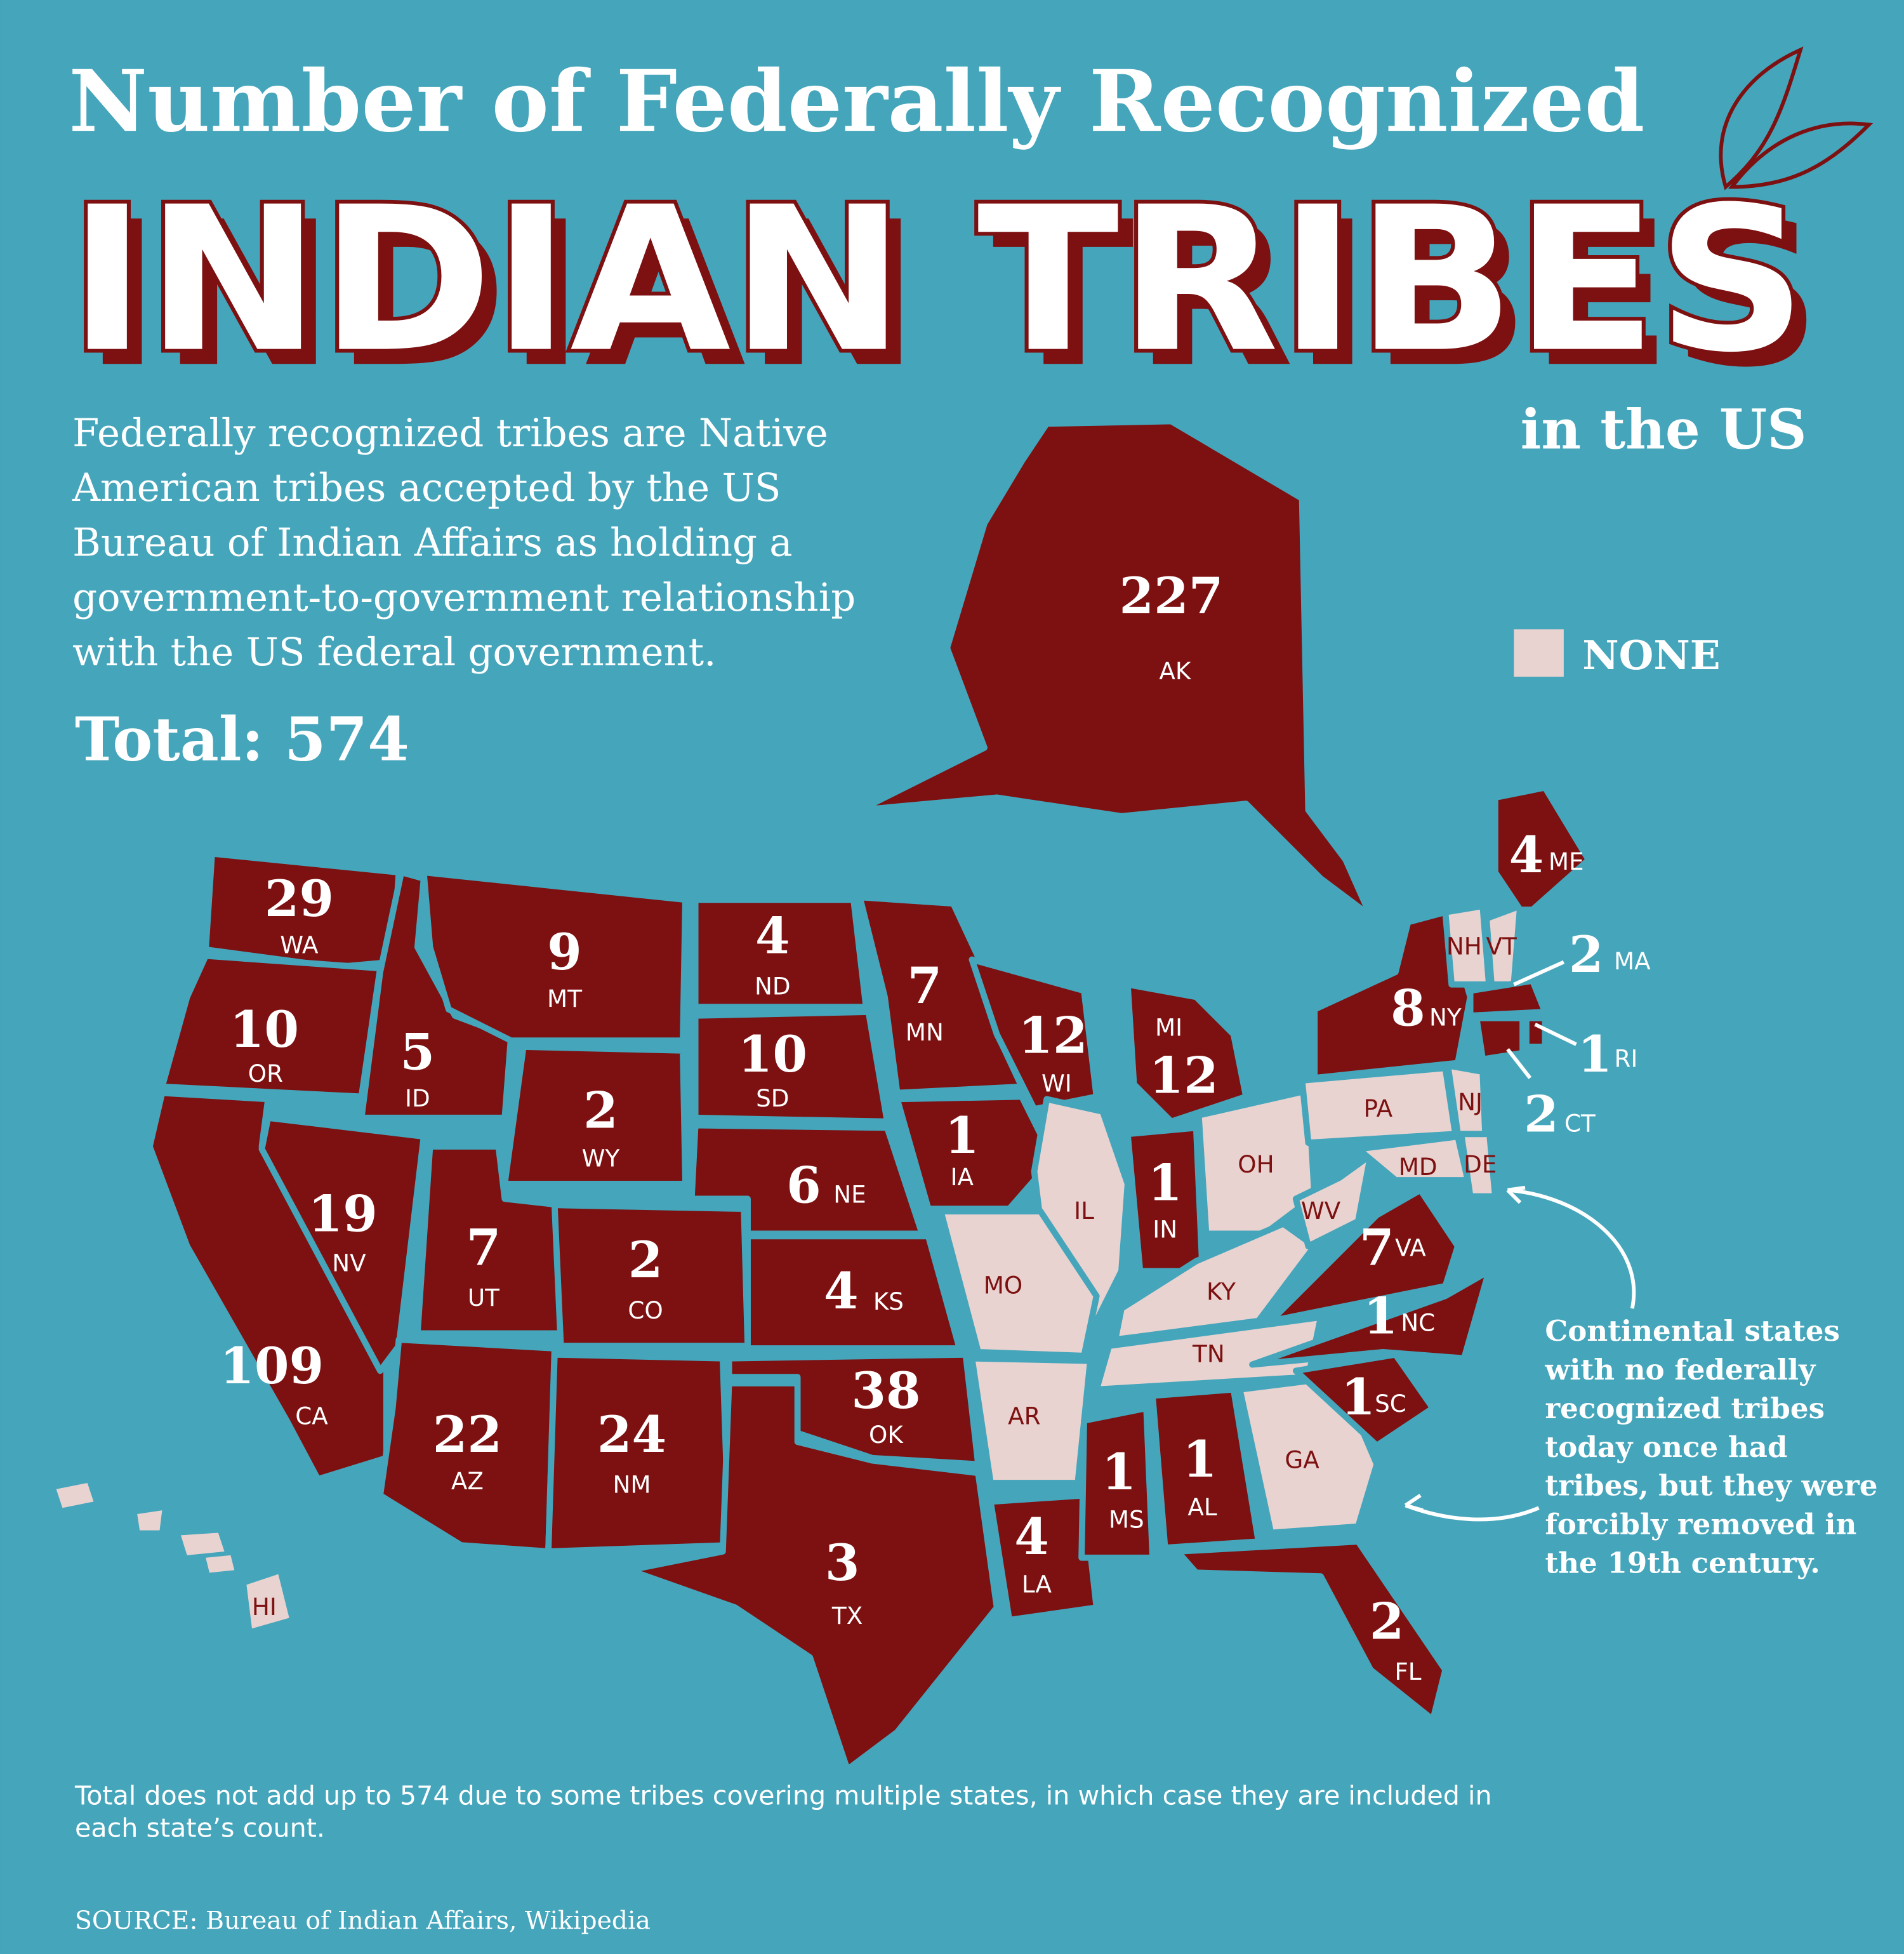  I want to click on state-abbr: AL, so click(1202, 1507).